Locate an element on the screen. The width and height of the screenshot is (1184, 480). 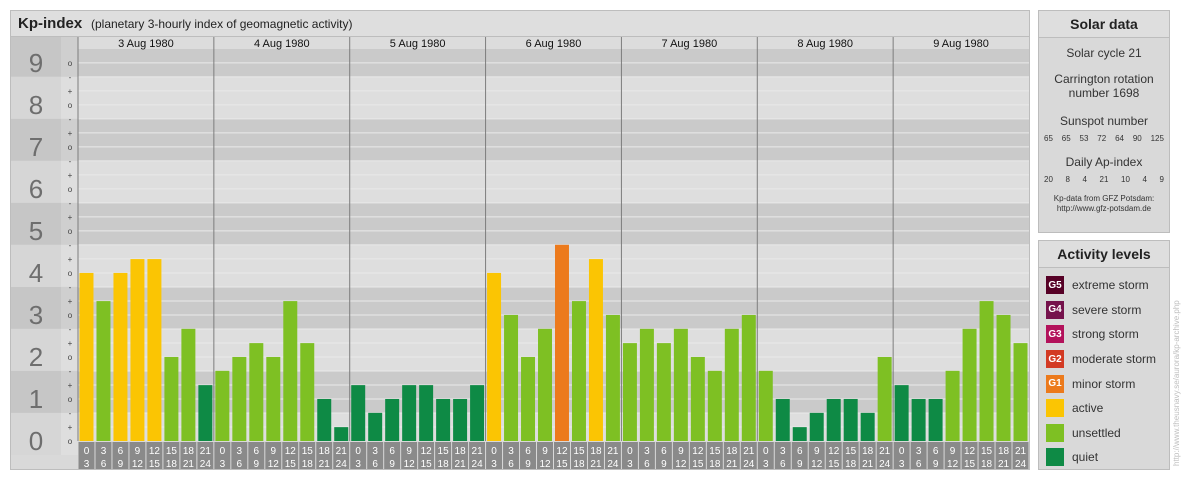
y-tick-label: 1 is located at coordinates (36, 399).